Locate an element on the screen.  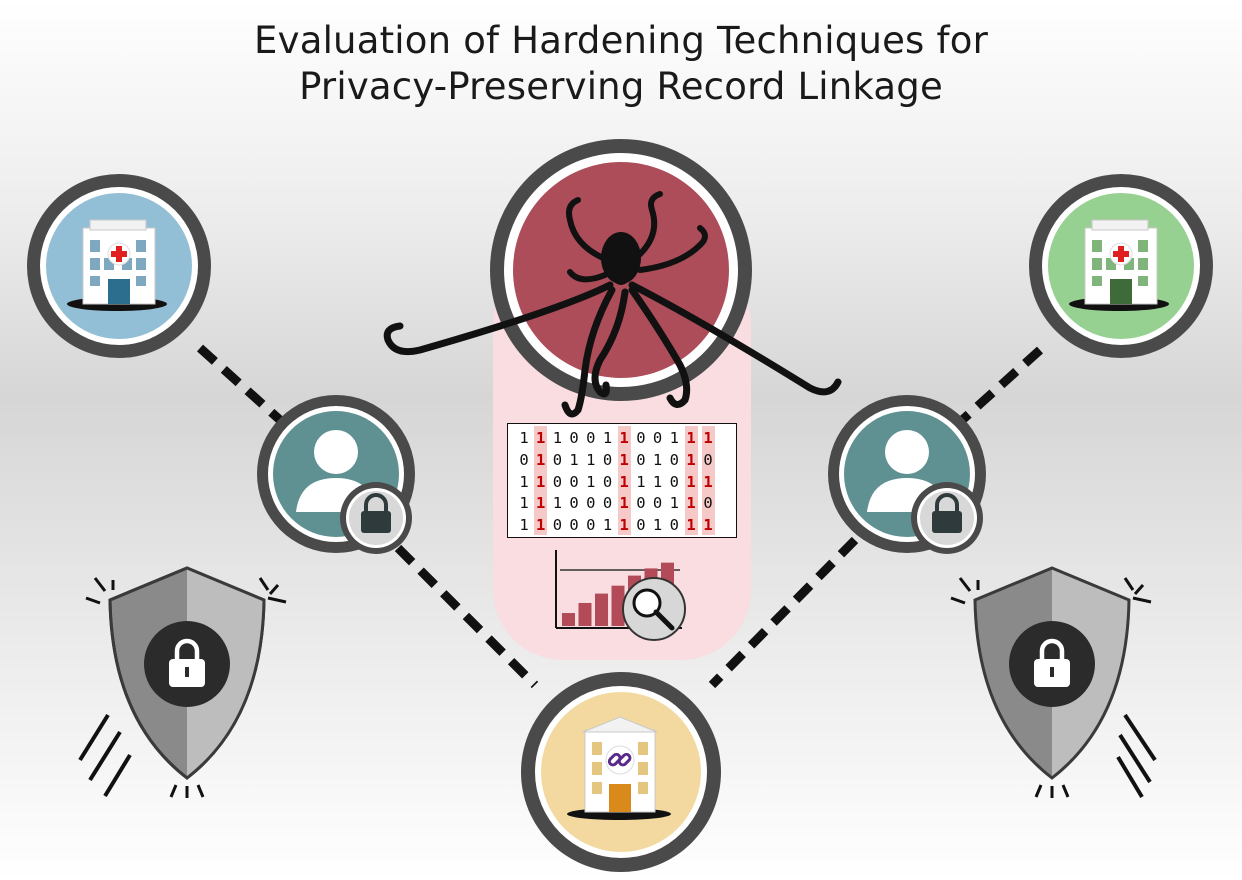
octopus-attacker-icon is located at coordinates (612, 304).